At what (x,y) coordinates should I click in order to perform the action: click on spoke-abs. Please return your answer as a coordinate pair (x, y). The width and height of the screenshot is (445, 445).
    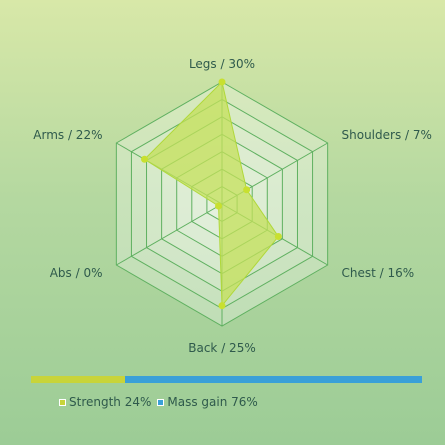
    Looking at the image, I should click on (169, 234).